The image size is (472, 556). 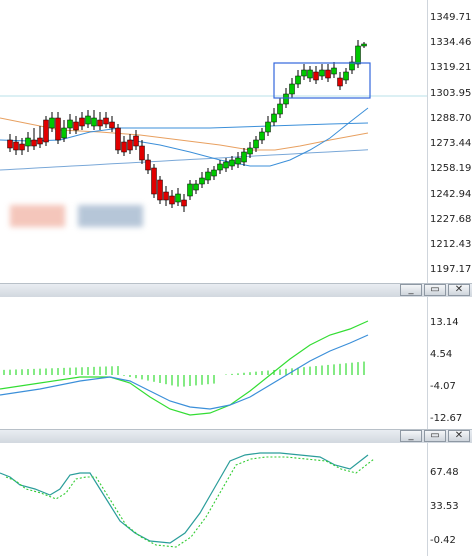 I want to click on axis-tick-label: -4.07, so click(x=443, y=386).